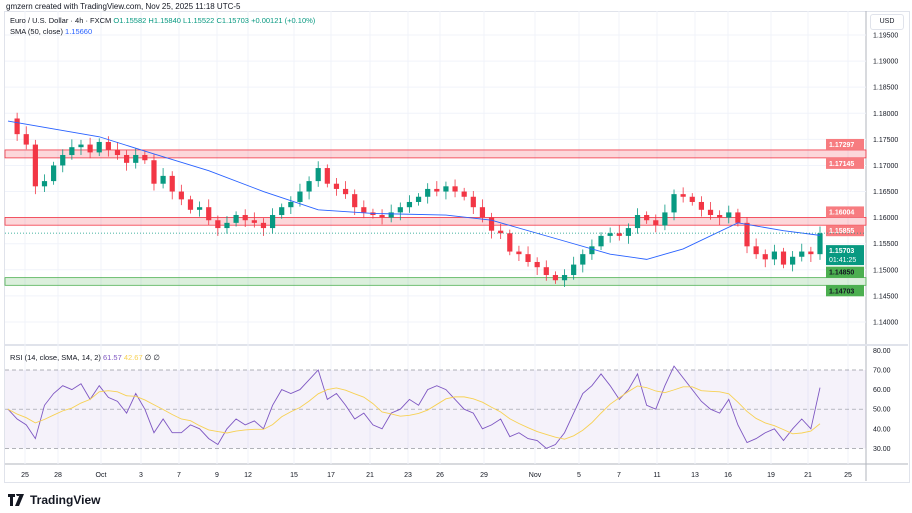 Image resolution: width=912 pixels, height=513 pixels. I want to click on resistance-price-label, so click(845, 144).